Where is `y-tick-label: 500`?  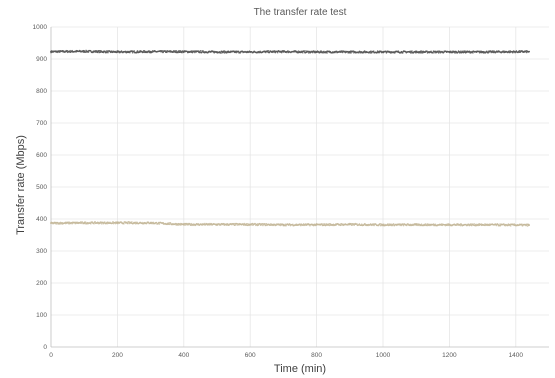
y-tick-label: 500 is located at coordinates (41, 187).